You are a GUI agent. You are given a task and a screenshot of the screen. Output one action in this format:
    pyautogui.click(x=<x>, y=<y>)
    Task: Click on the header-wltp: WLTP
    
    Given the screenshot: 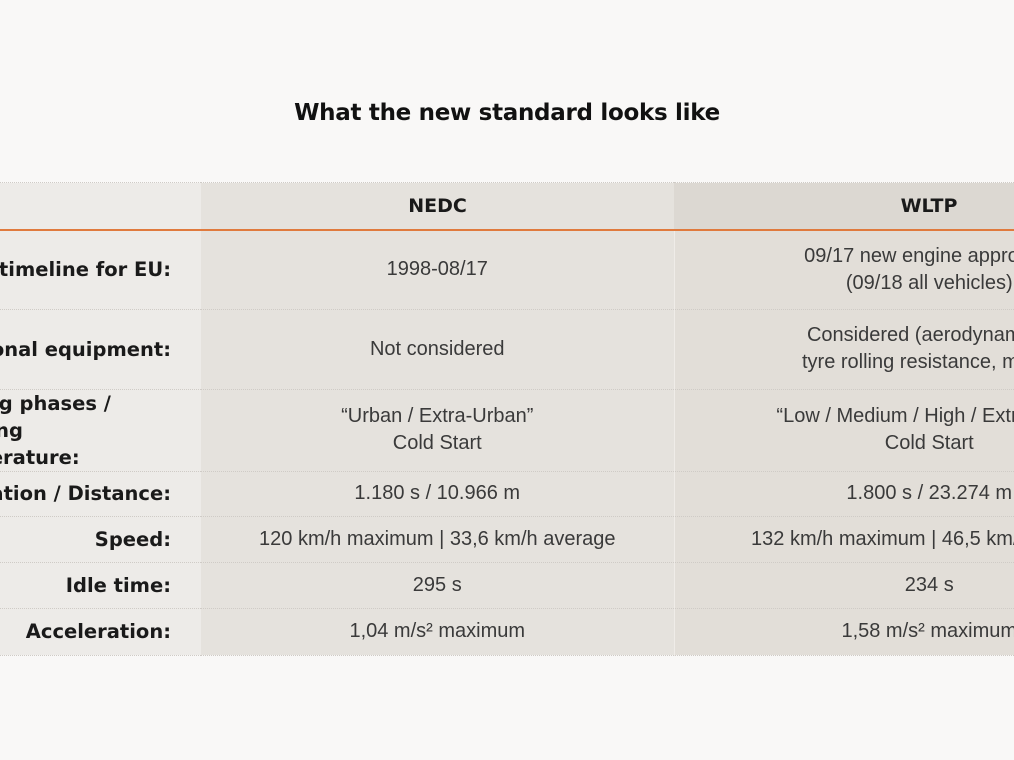 What is the action you would take?
    pyautogui.click(x=844, y=206)
    